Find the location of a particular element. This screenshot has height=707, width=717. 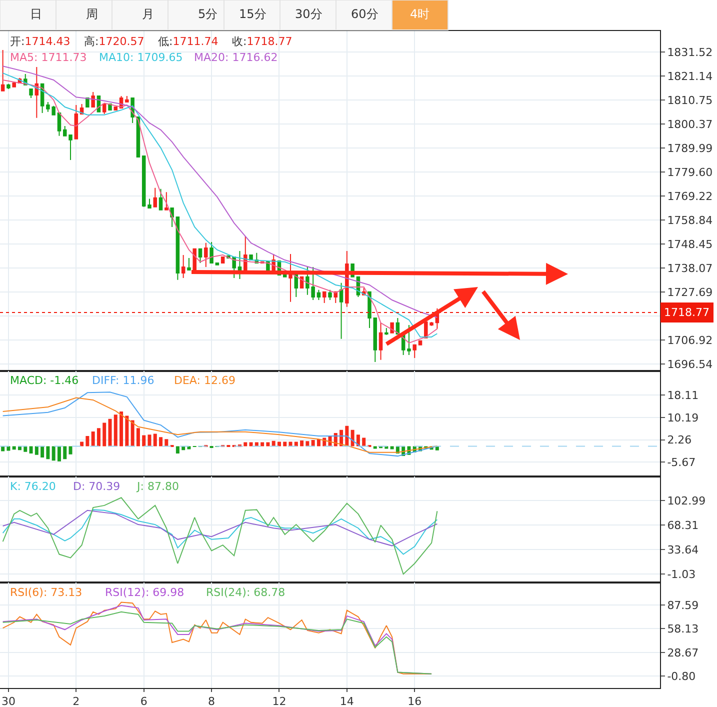

series-label: J: 87.80 is located at coordinates (157, 486).